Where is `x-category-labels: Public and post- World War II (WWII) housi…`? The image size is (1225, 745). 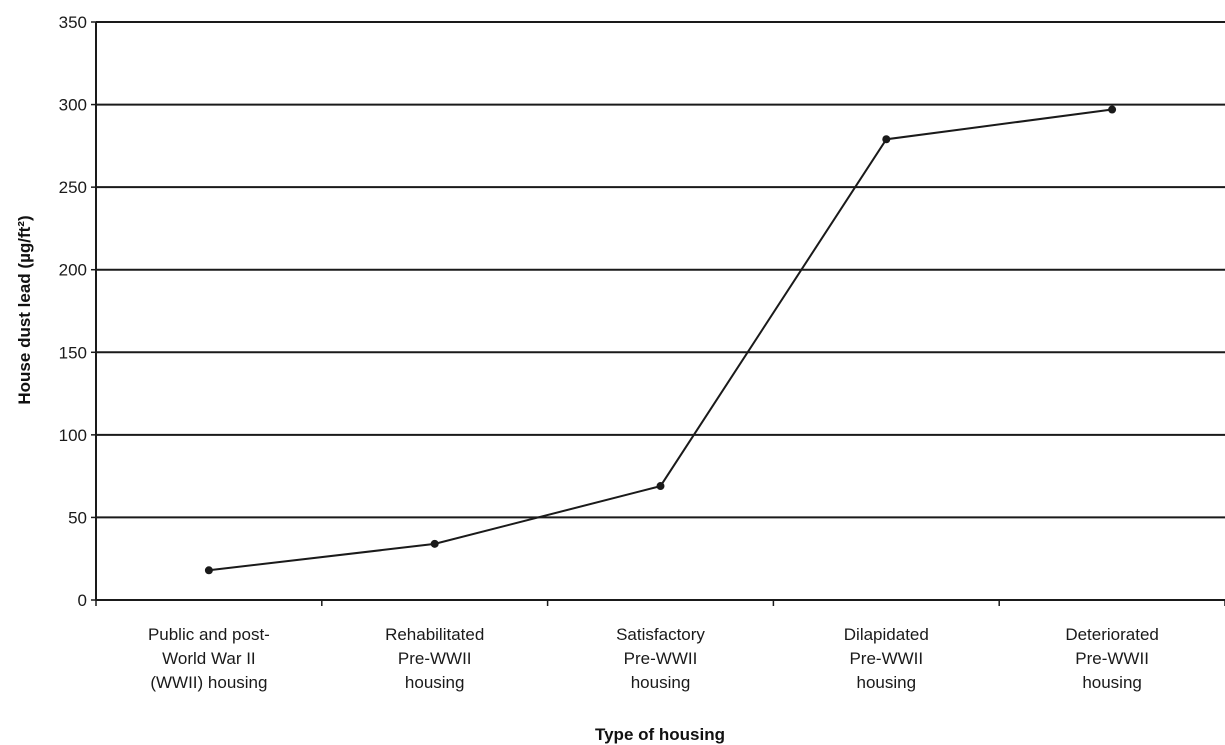
x-category-labels: Public and post- World War II (WWII) housi… is located at coordinates (653, 658).